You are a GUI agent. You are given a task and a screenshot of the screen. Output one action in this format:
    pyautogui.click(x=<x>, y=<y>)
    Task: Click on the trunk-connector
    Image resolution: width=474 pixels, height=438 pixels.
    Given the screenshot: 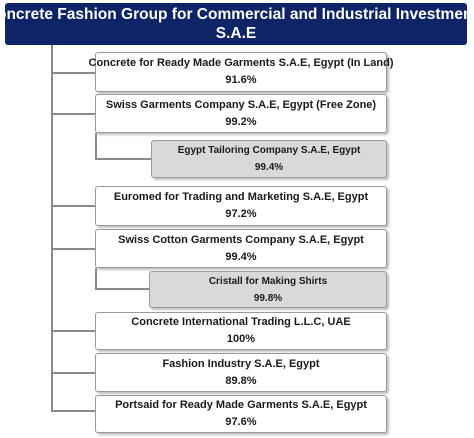 What is the action you would take?
    pyautogui.click(x=52, y=228)
    